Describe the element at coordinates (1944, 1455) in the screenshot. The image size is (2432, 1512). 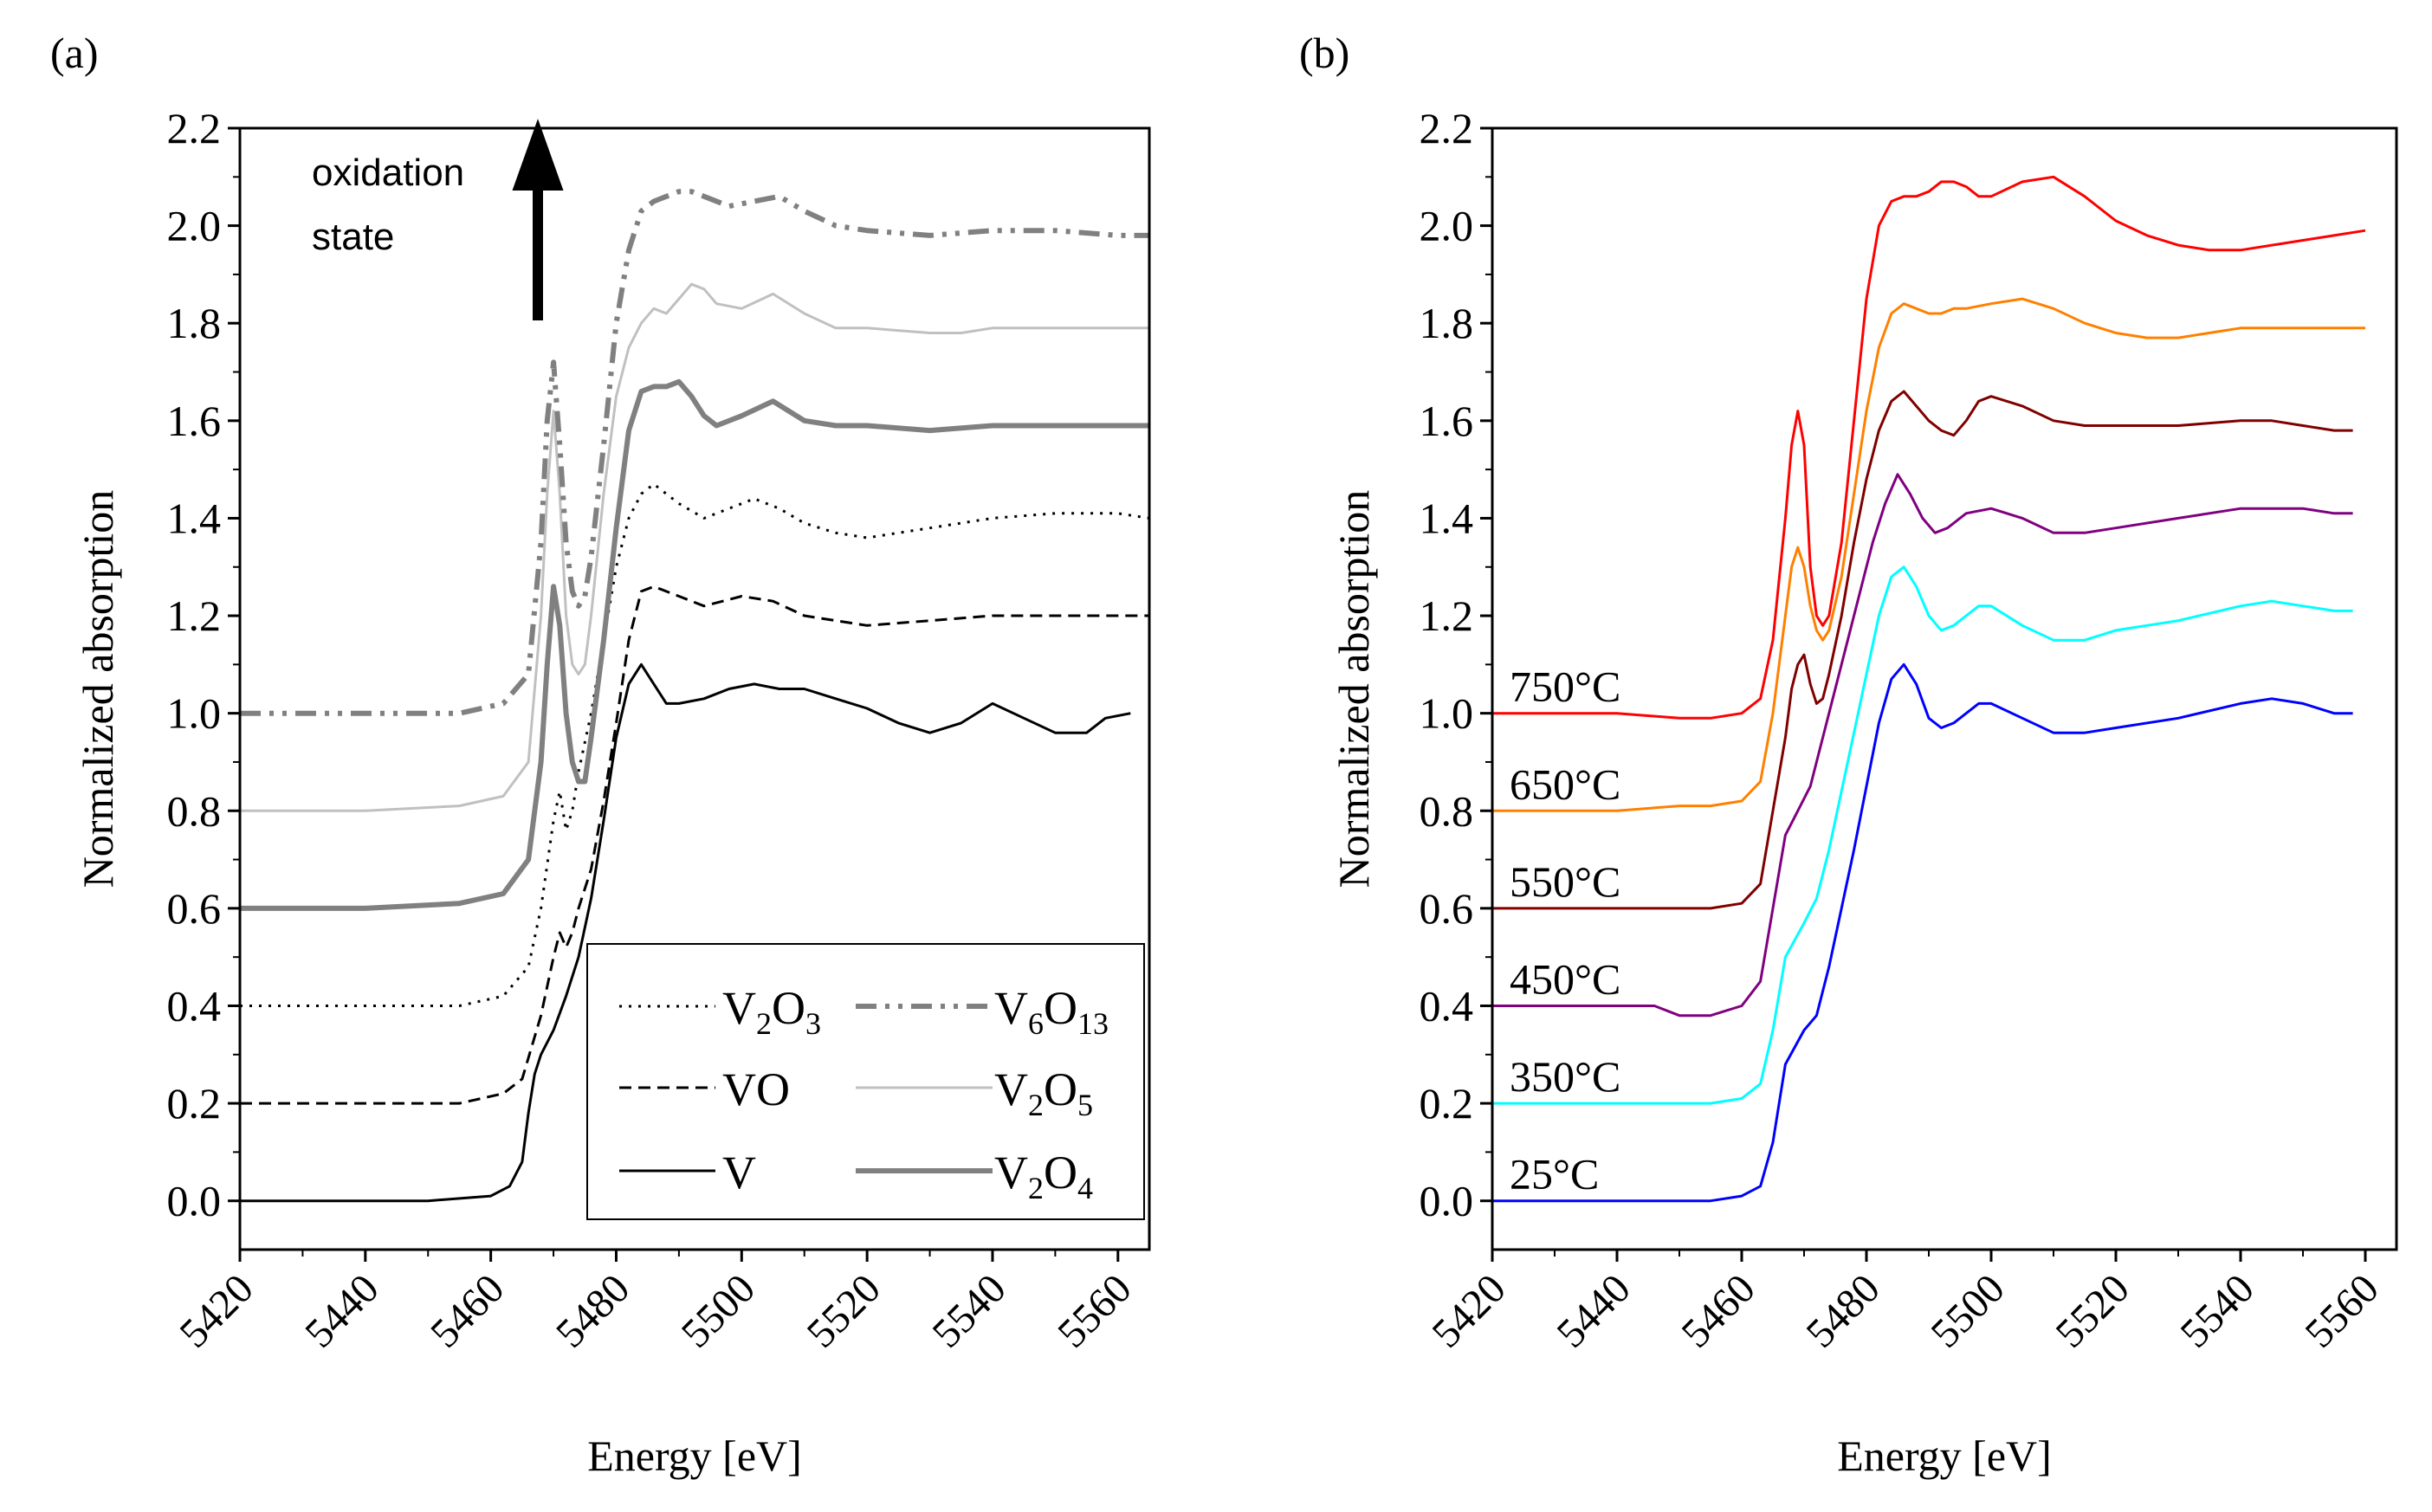
I see `chart-b-x-axis-label: Energy [eV]` at that location.